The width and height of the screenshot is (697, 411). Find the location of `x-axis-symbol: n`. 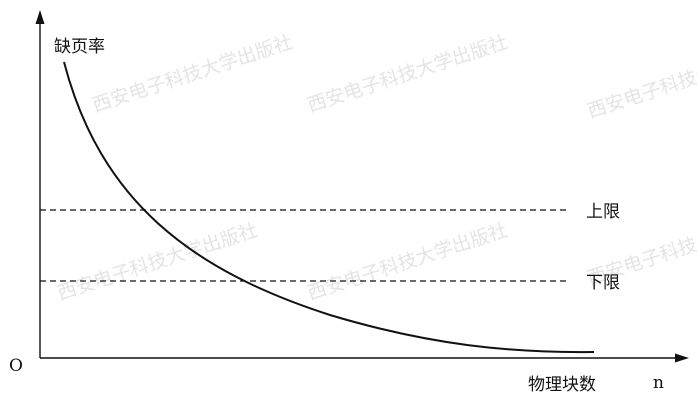

x-axis-symbol: n is located at coordinates (658, 383).